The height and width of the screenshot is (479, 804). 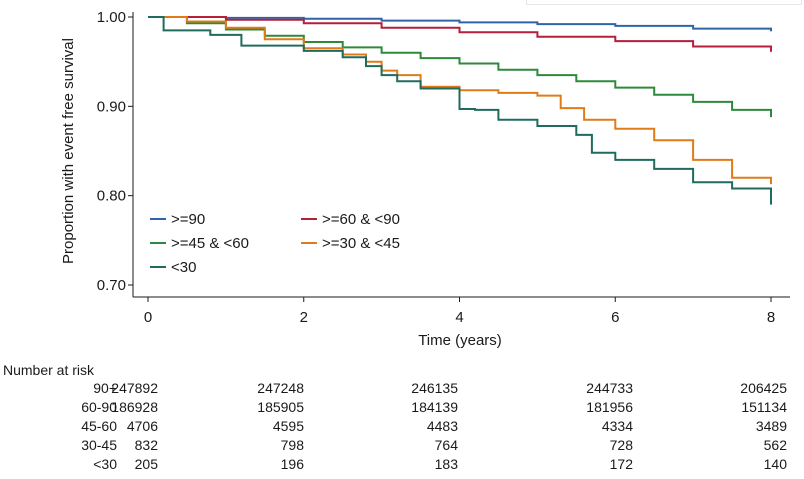 I want to click on risk-value: 4483, so click(x=442, y=426).